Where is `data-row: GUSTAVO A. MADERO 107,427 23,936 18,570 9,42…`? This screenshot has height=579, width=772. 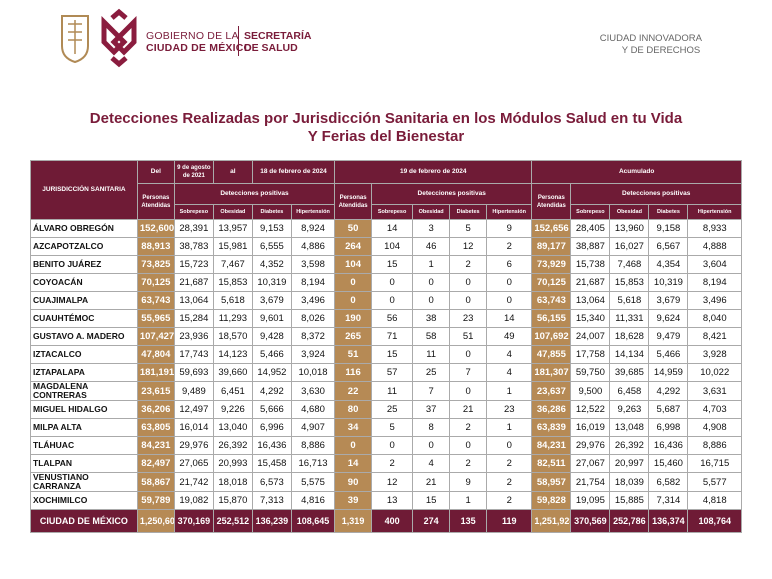
data-row: GUSTAVO A. MADERO 107,427 23,936 18,570 9,42… is located at coordinates (386, 336).